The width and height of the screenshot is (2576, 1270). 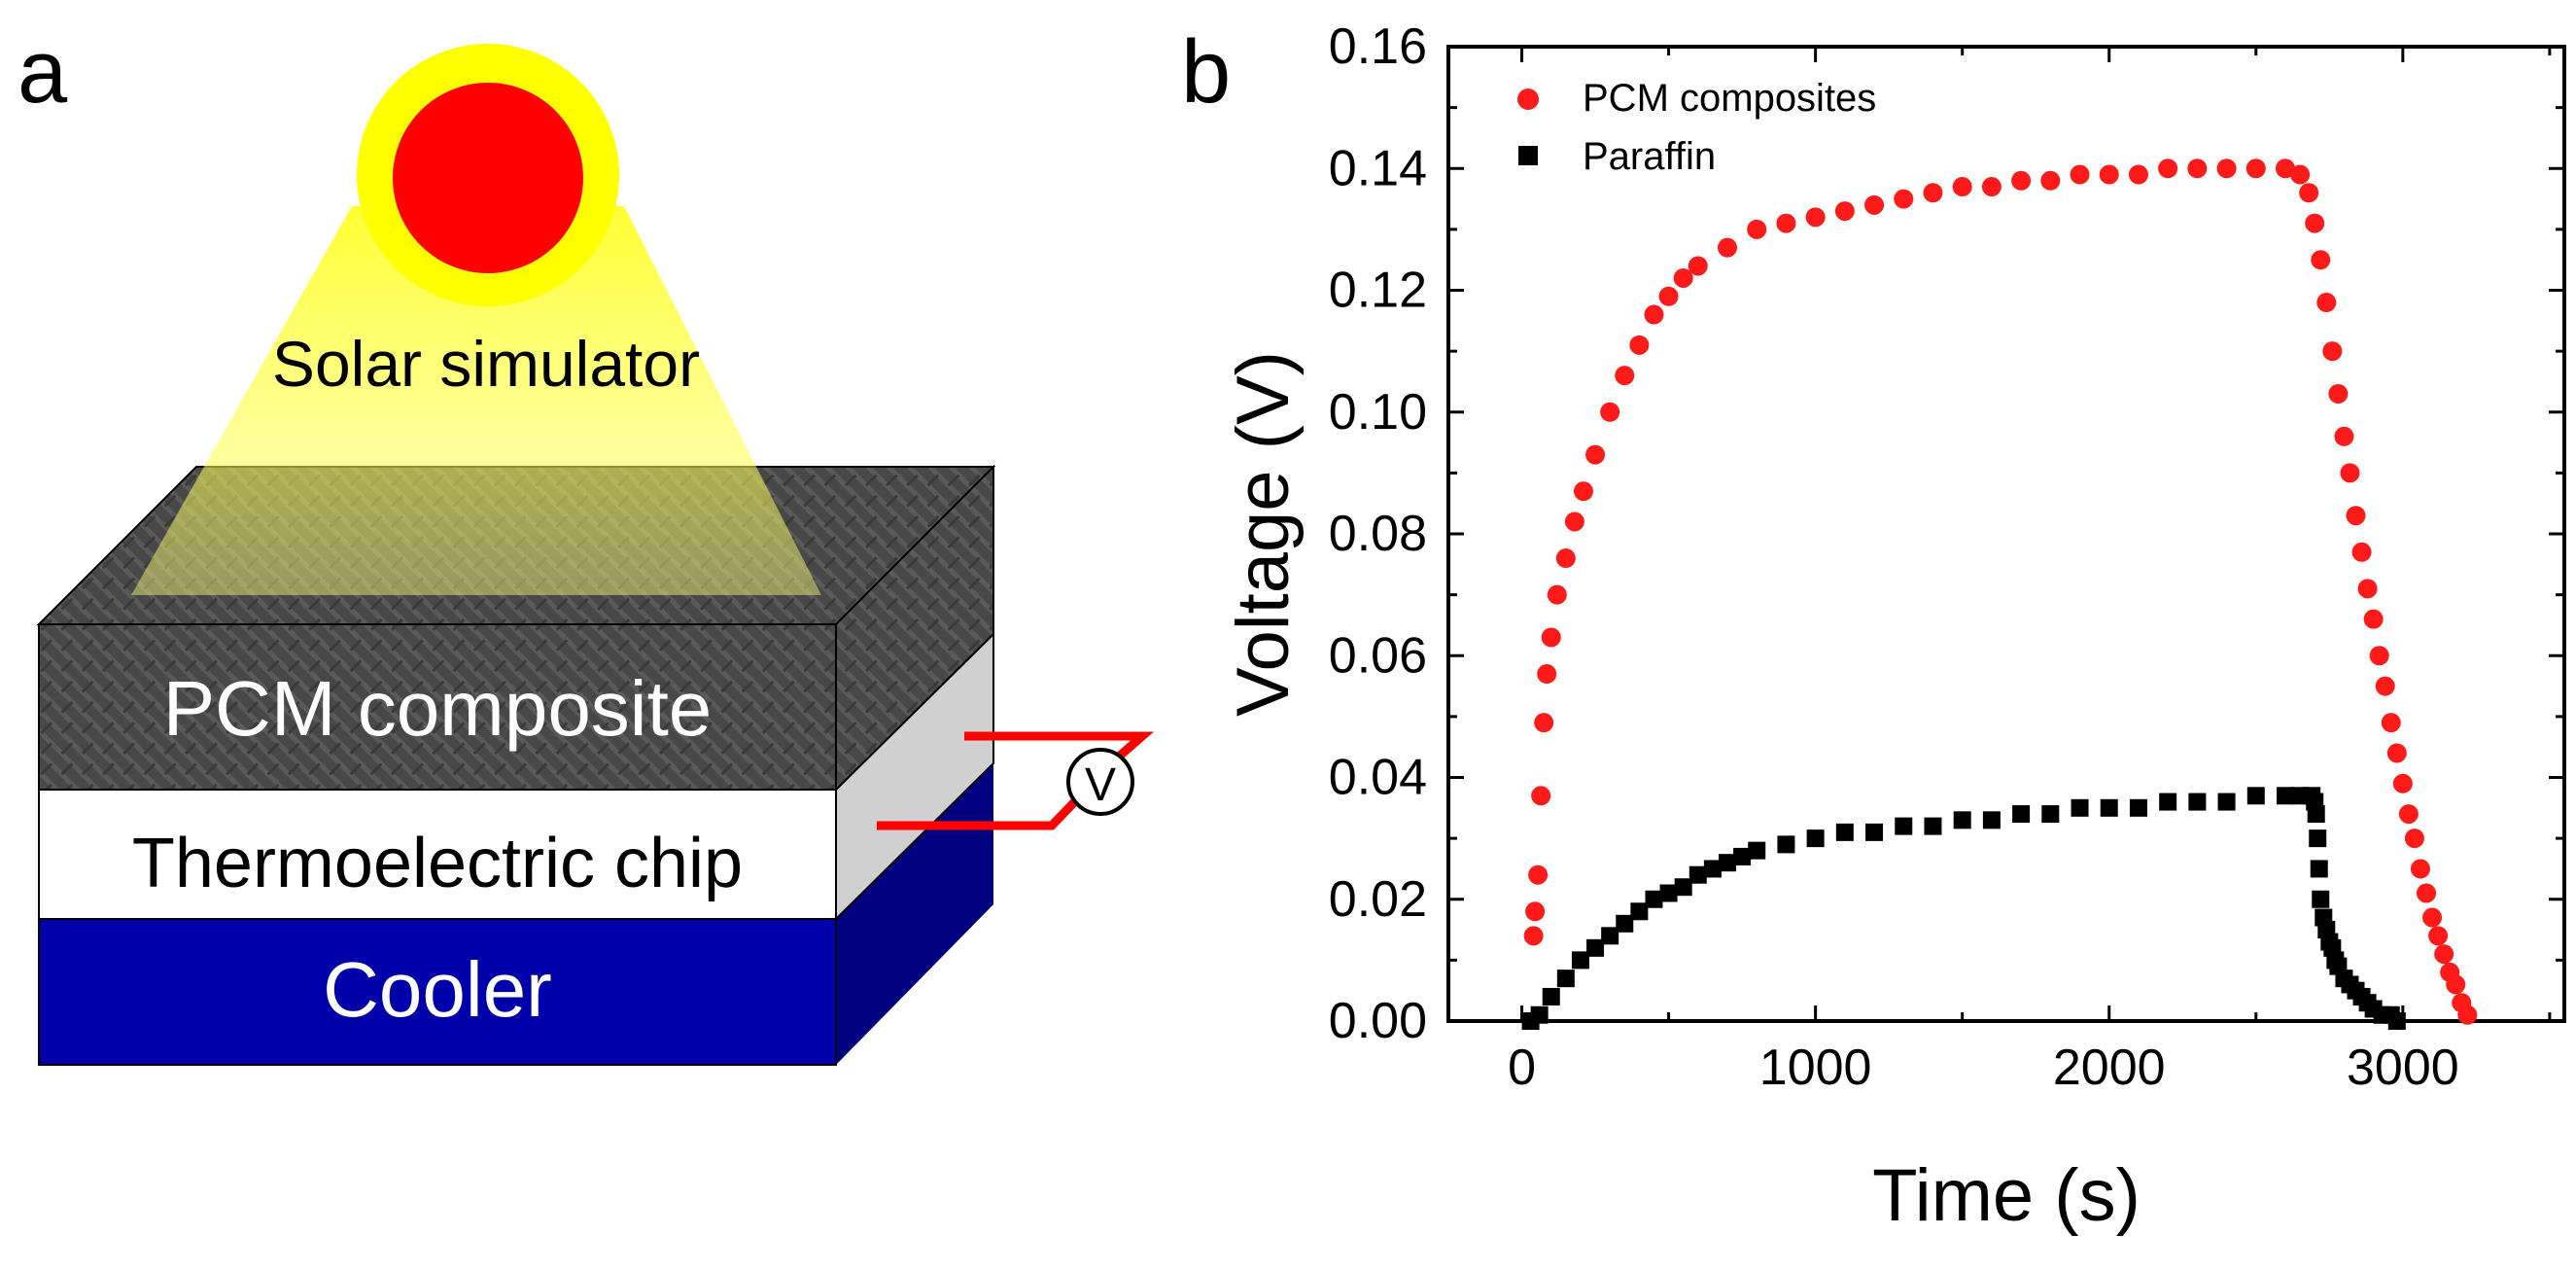 I want to click on panel-a-label: a, so click(x=42, y=72).